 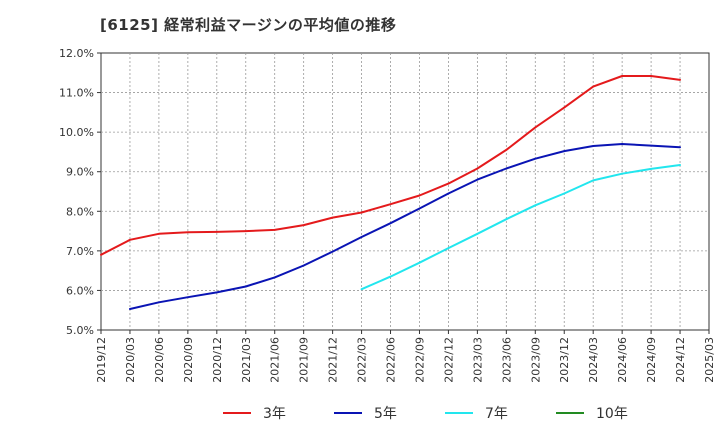 I want to click on x-tick-label: 2021/06, so click(x=275, y=360).